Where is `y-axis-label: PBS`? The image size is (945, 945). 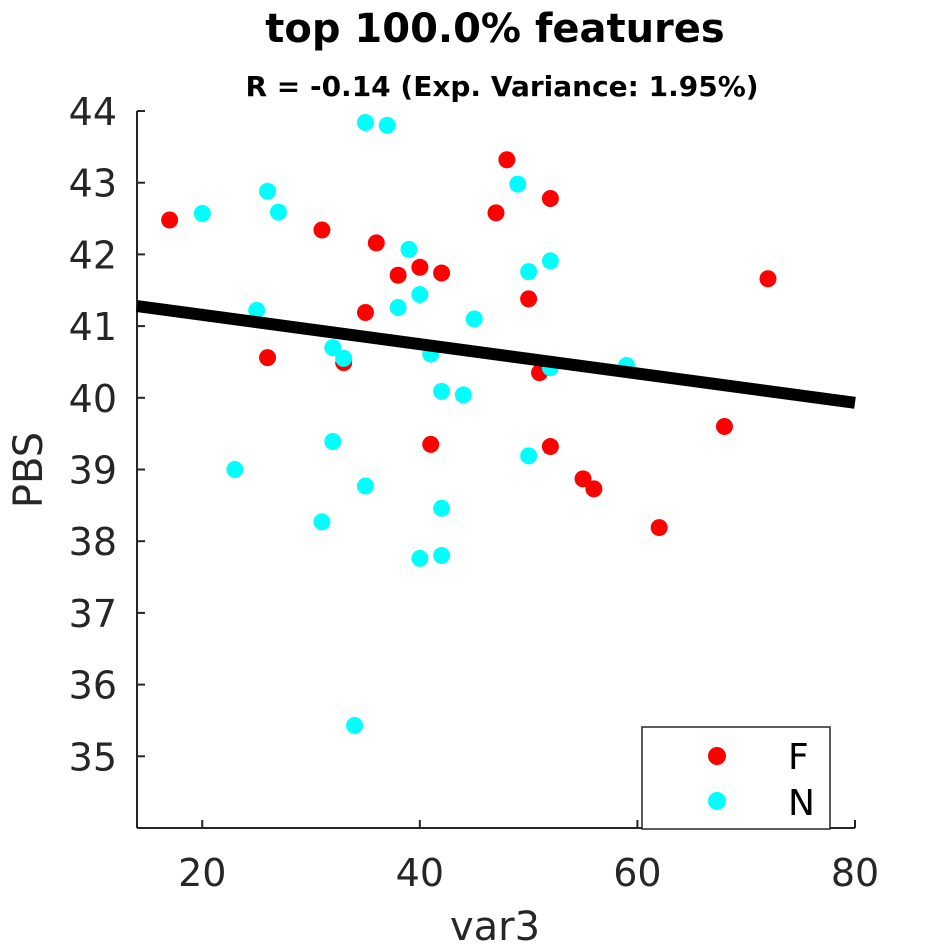 y-axis-label: PBS is located at coordinates (29, 470).